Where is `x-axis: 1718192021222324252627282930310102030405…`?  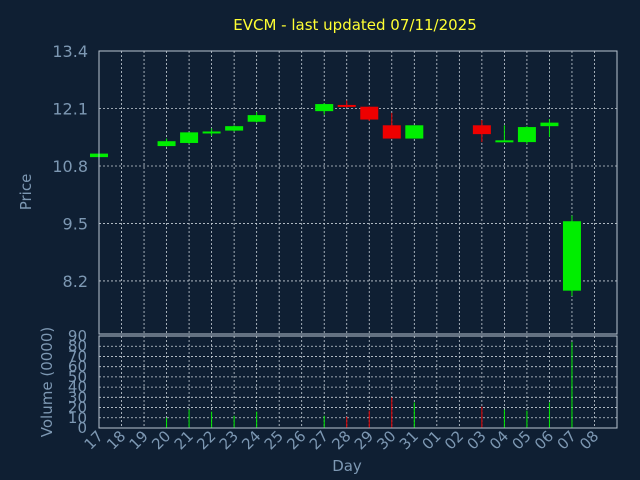 x-axis: 1718192021222324252627282930310102030405… is located at coordinates (342, 440).